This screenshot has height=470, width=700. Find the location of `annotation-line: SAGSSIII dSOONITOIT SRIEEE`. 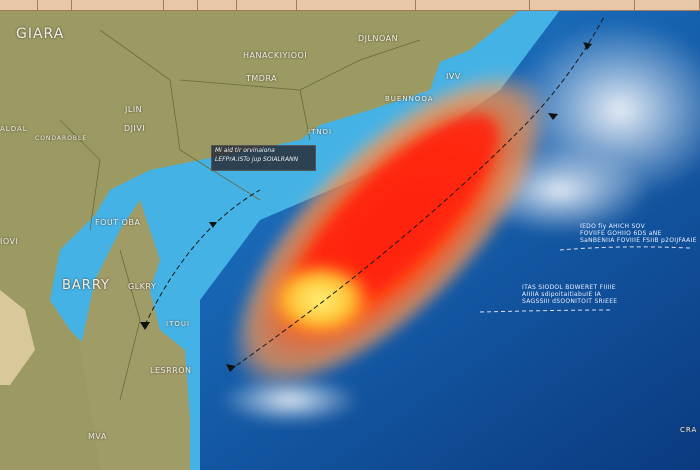

annotation-line: SAGSSIII dSOONITOIT SRIEEE is located at coordinates (570, 301).